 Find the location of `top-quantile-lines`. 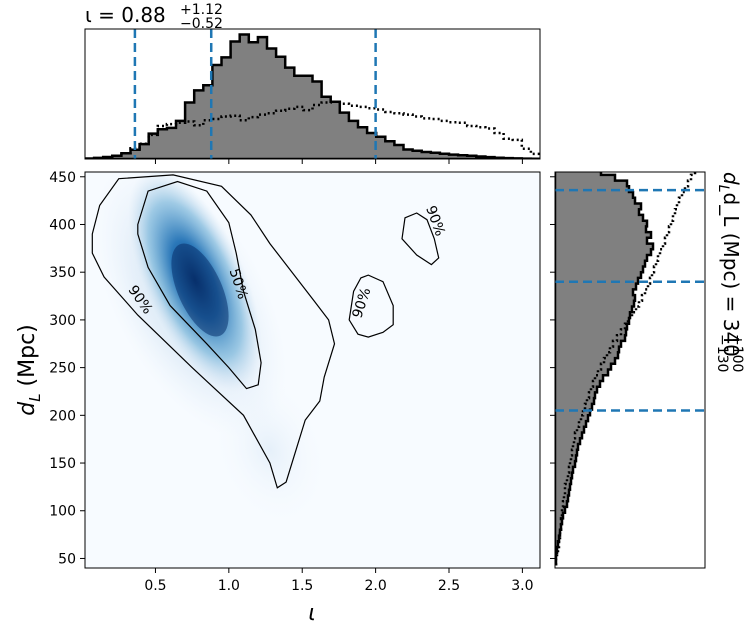

top-quantile-lines is located at coordinates (255, 94).